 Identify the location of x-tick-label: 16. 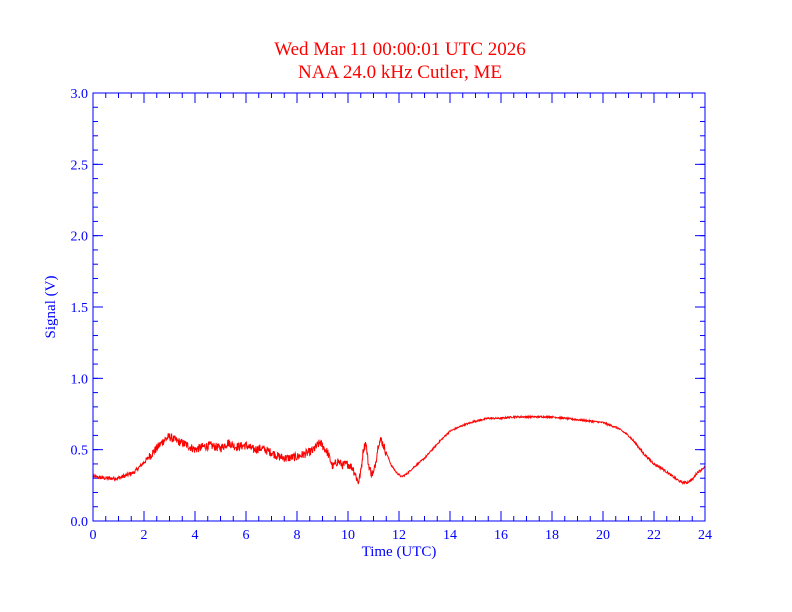
(501, 535).